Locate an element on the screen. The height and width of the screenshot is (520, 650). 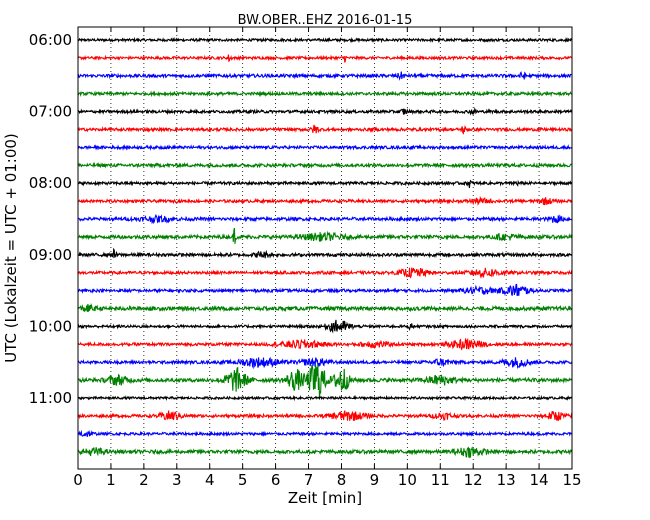
y-tick-label: 08:00 is located at coordinates (50, 183).